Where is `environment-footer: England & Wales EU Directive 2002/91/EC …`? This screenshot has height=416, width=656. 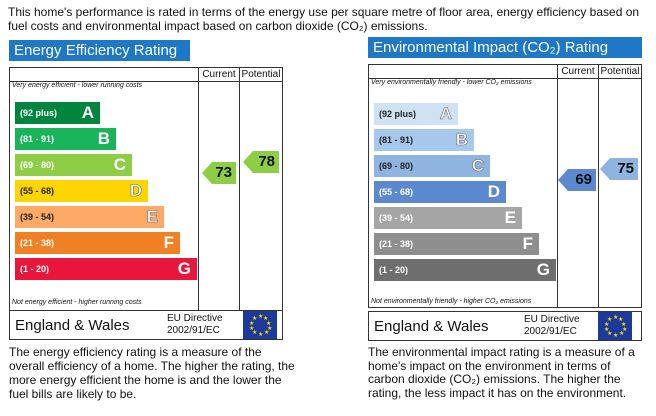 environment-footer: England & Wales EU Directive 2002/91/EC … is located at coordinates (505, 326).